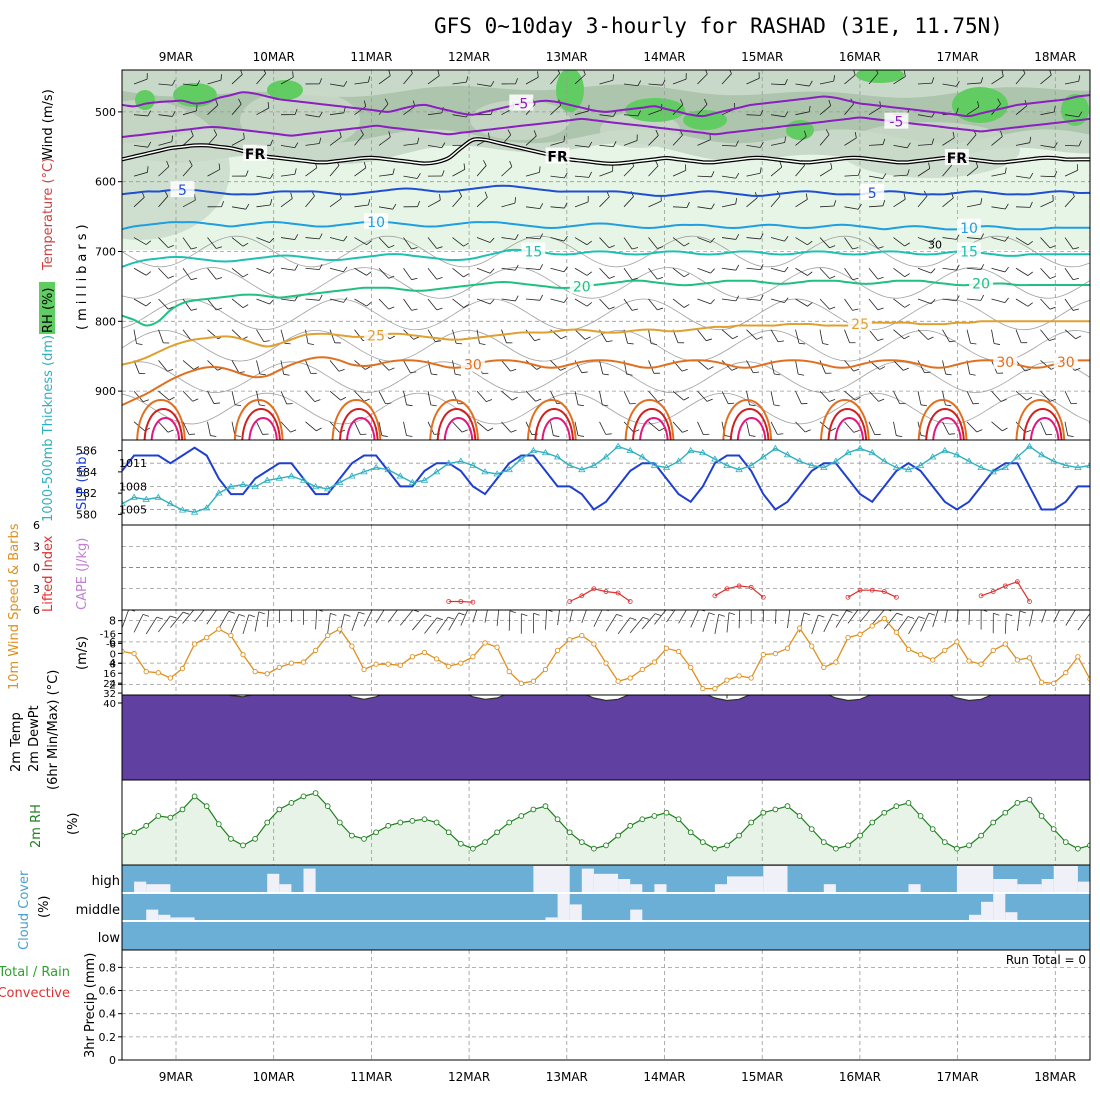 Image resolution: width=1100 pixels, height=1100 pixels. Describe the element at coordinates (112, 663) in the screenshot. I see `wind-tick-label: 4` at that location.